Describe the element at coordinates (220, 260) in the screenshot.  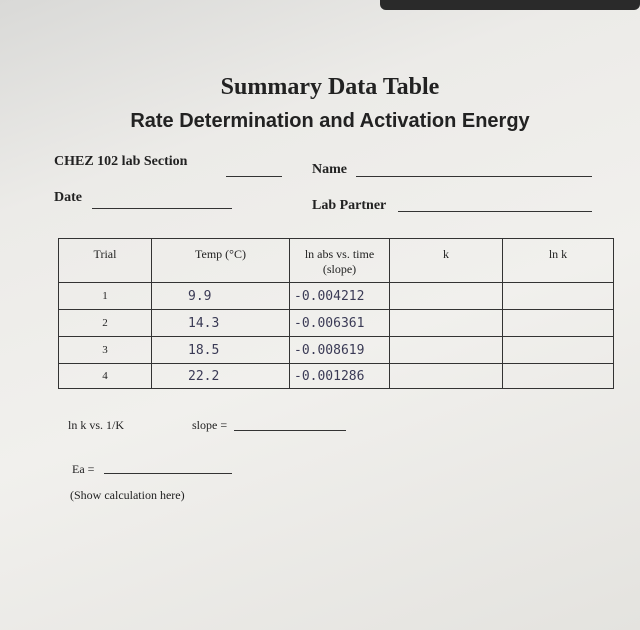
I see `header-cell: Temp (°C)` at that location.